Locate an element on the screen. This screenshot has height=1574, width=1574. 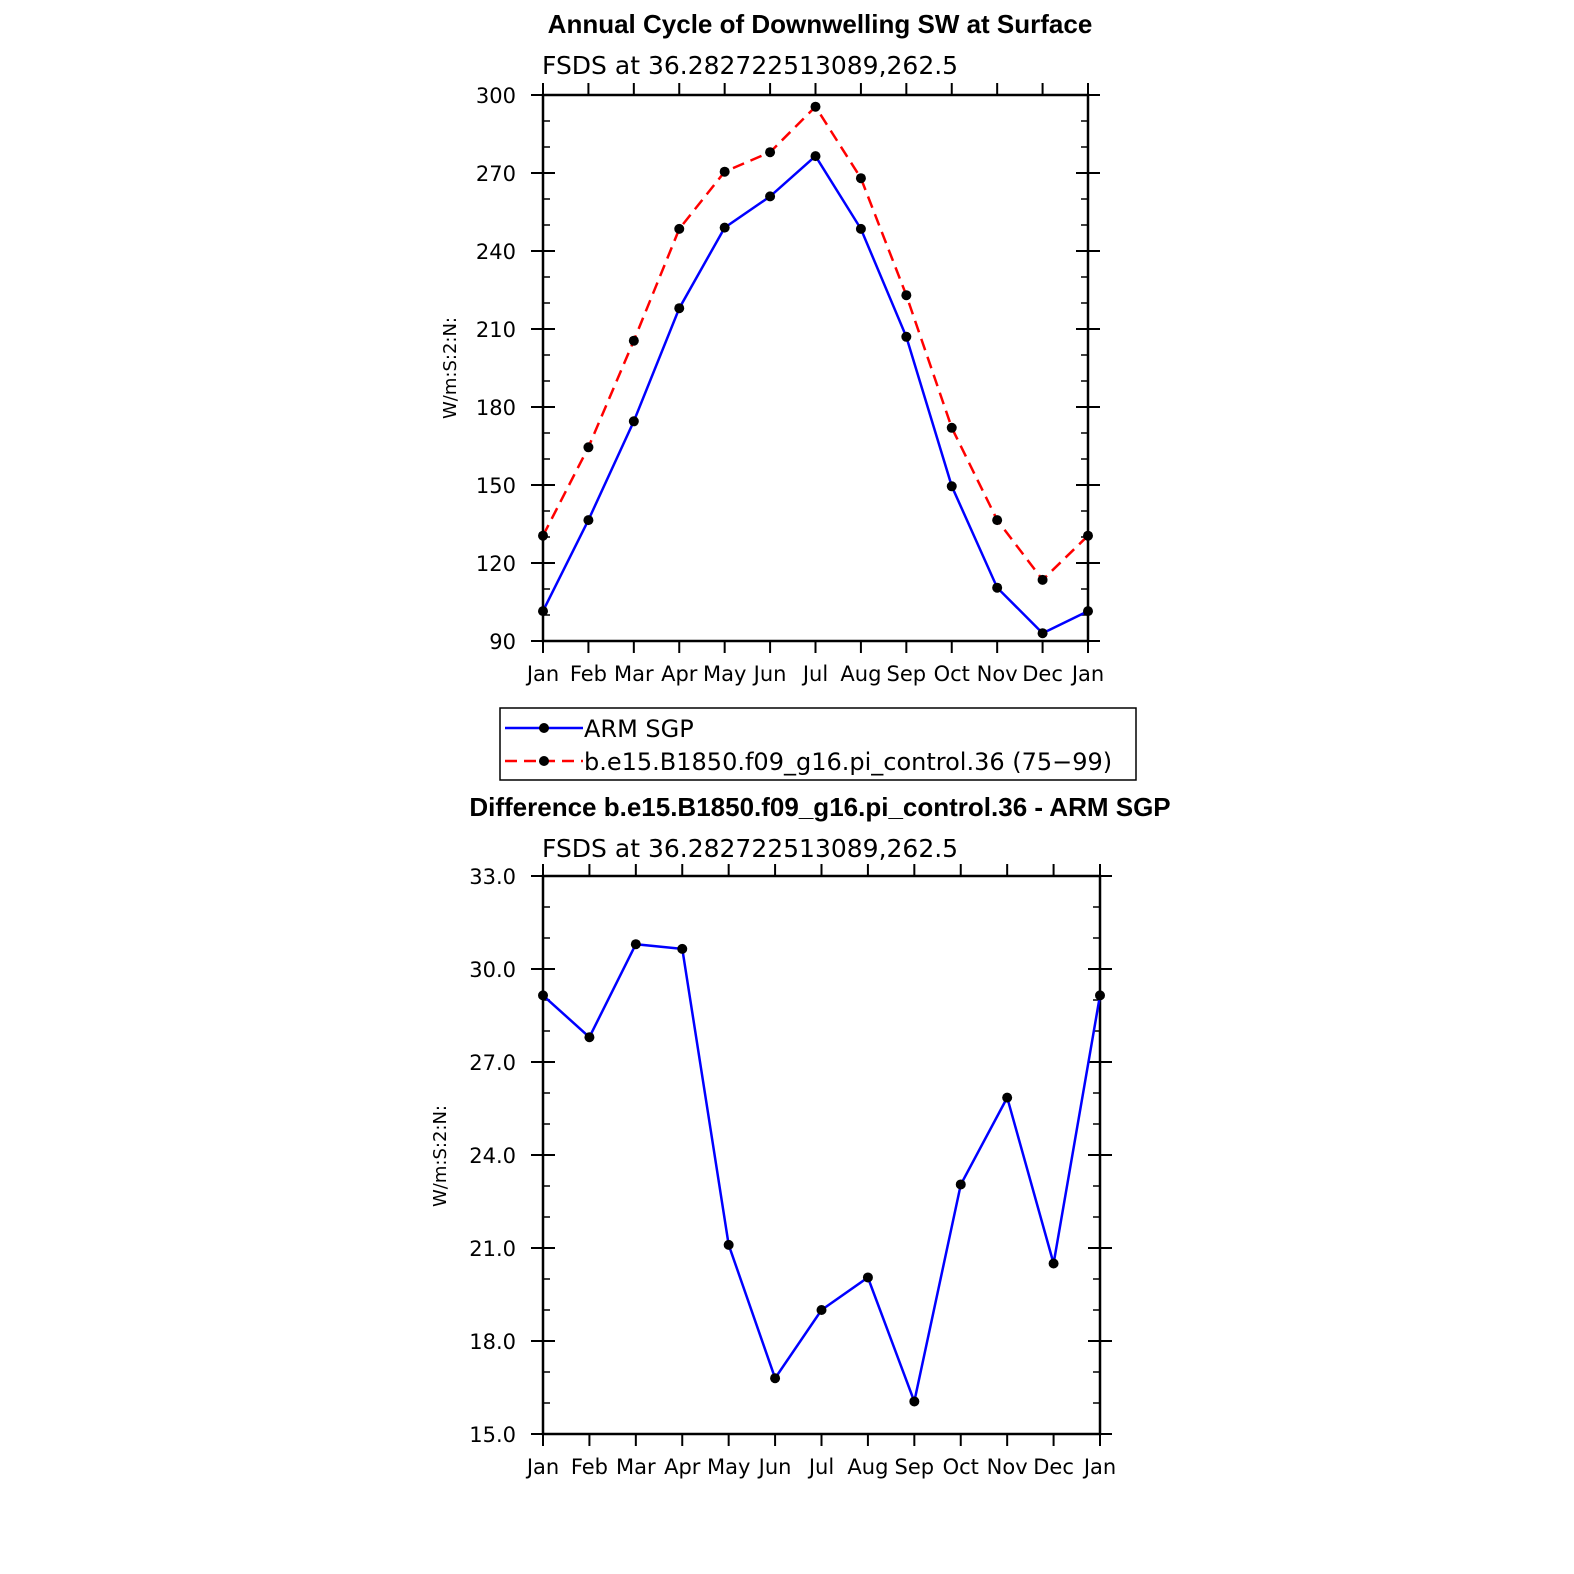
top-chart-subtitle: FSDS at 36.282722513089,262.5 is located at coordinates (750, 65).